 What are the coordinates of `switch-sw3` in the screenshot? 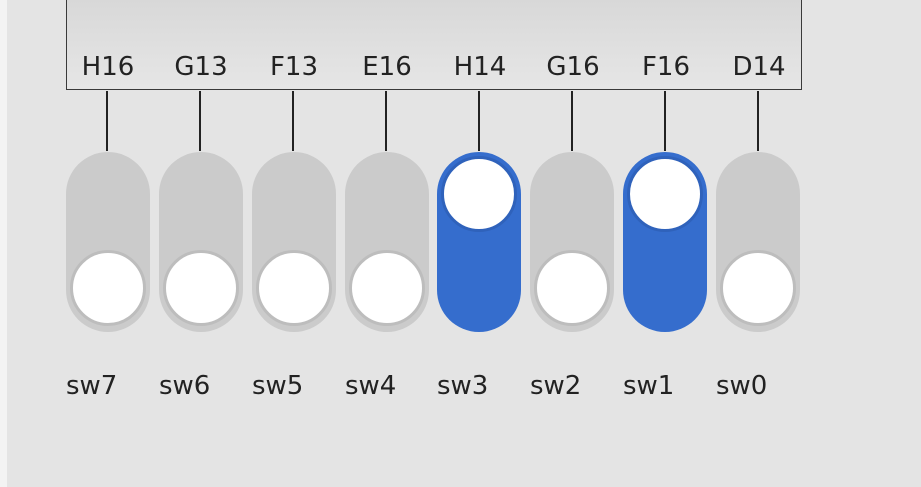 It's located at (479, 242).